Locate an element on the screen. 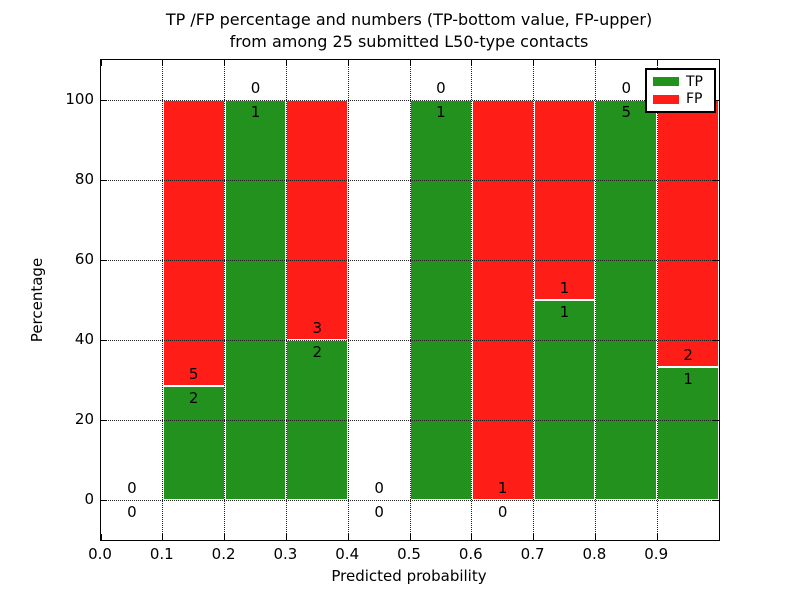  y-tick-label: 100 is located at coordinates (79, 99).